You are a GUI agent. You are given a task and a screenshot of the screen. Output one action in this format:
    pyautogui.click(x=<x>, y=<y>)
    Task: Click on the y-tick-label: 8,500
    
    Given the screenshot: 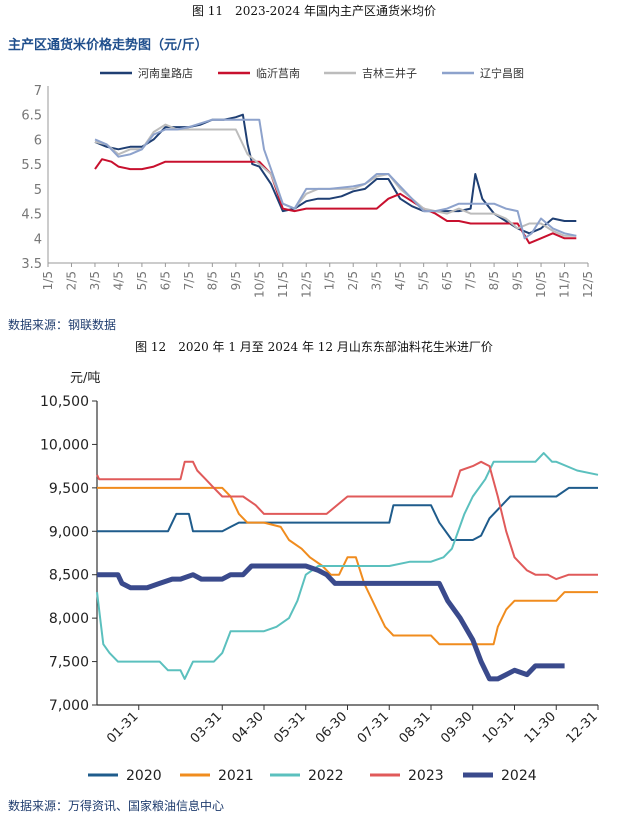 What is the action you would take?
    pyautogui.click(x=69, y=576)
    